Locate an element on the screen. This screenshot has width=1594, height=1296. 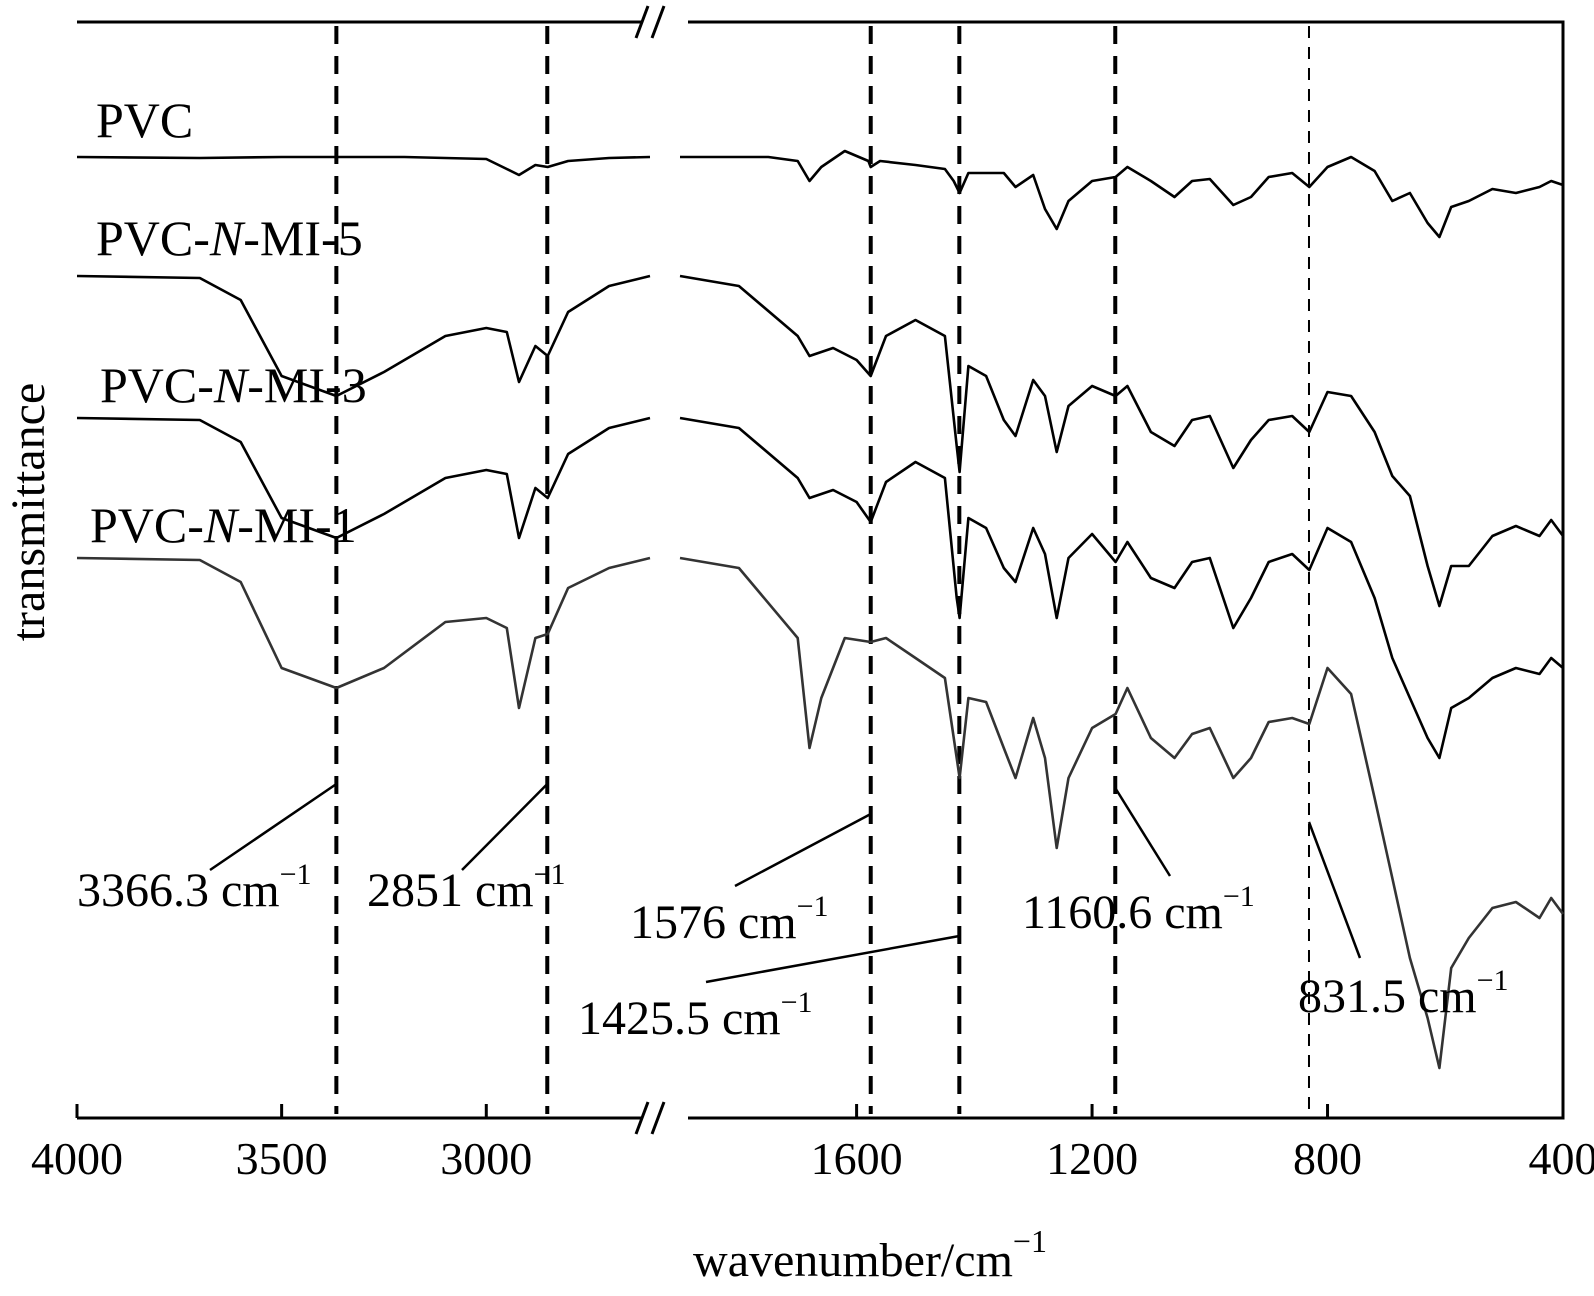
x-tick-label: 4000 is located at coordinates (77, 1158).